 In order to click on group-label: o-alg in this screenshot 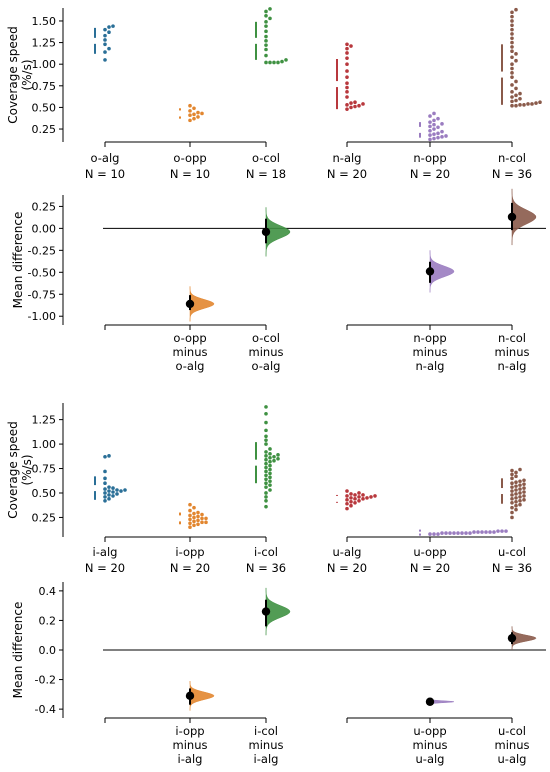, I will do `click(105, 158)`.